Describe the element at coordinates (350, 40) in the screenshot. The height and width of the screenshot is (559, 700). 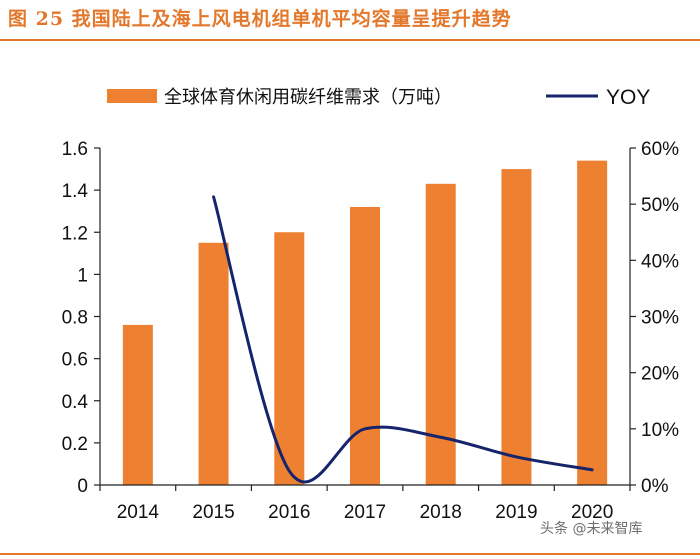
I see `title-rule` at that location.